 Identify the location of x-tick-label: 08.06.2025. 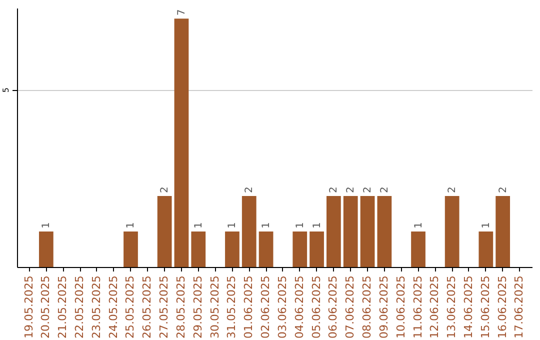
(367, 307).